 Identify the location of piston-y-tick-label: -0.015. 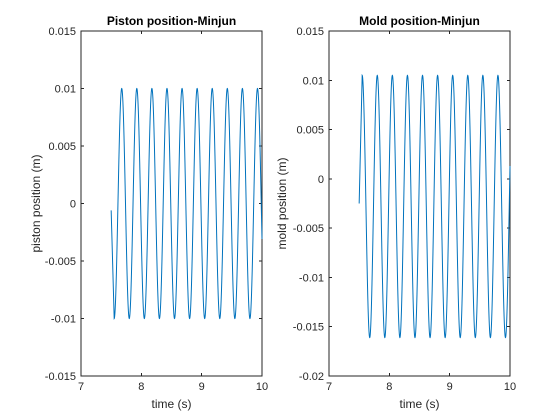
(60, 377).